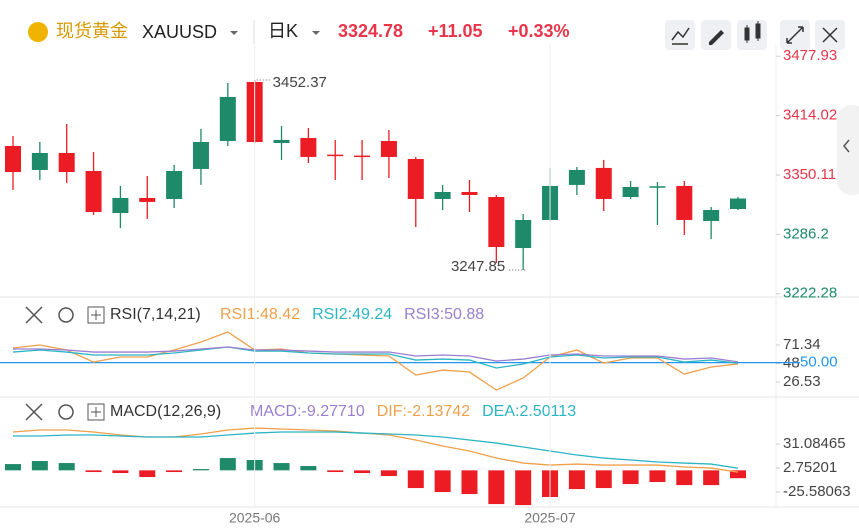 This screenshot has height=529, width=859. What do you see at coordinates (283, 31) in the screenshot?
I see `period: 日K` at bounding box center [283, 31].